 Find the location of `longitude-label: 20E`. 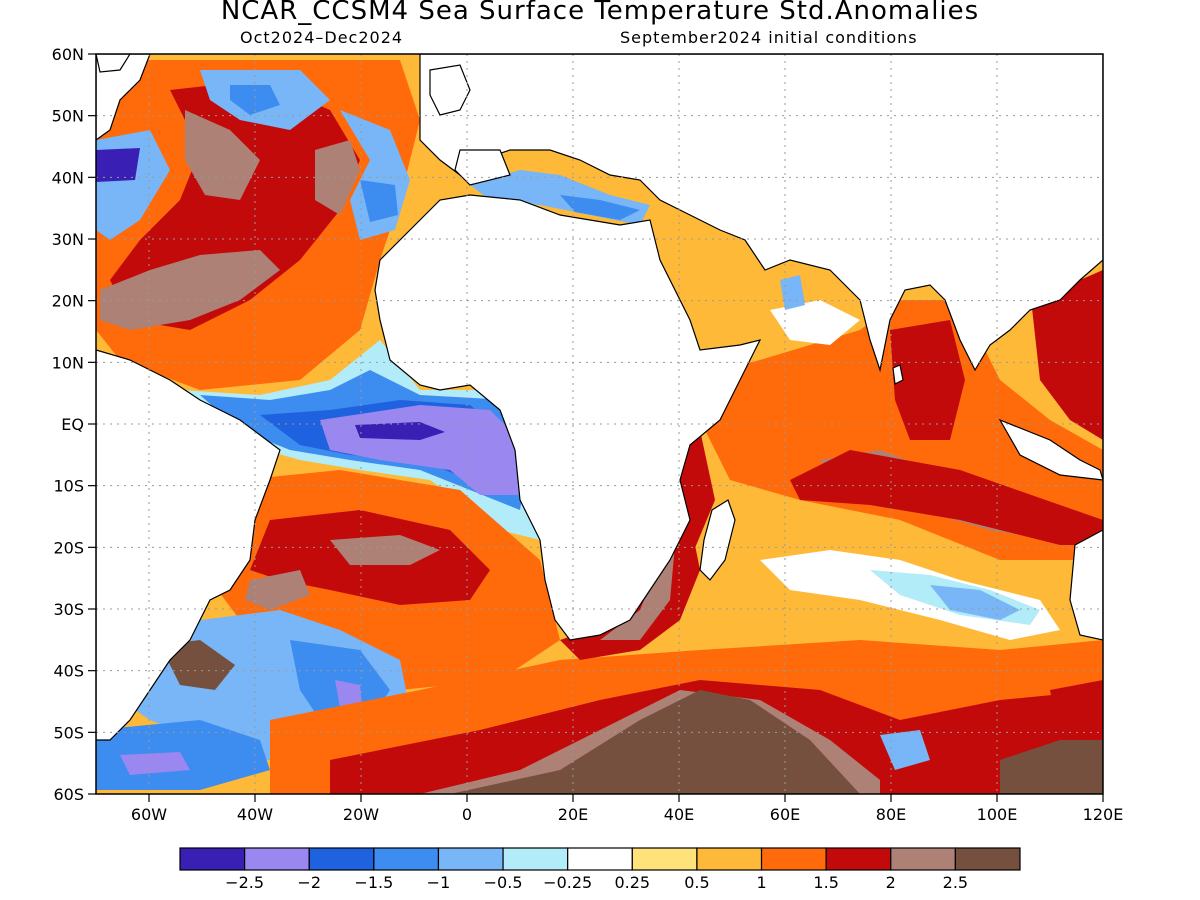

longitude-label: 20E is located at coordinates (573, 814).